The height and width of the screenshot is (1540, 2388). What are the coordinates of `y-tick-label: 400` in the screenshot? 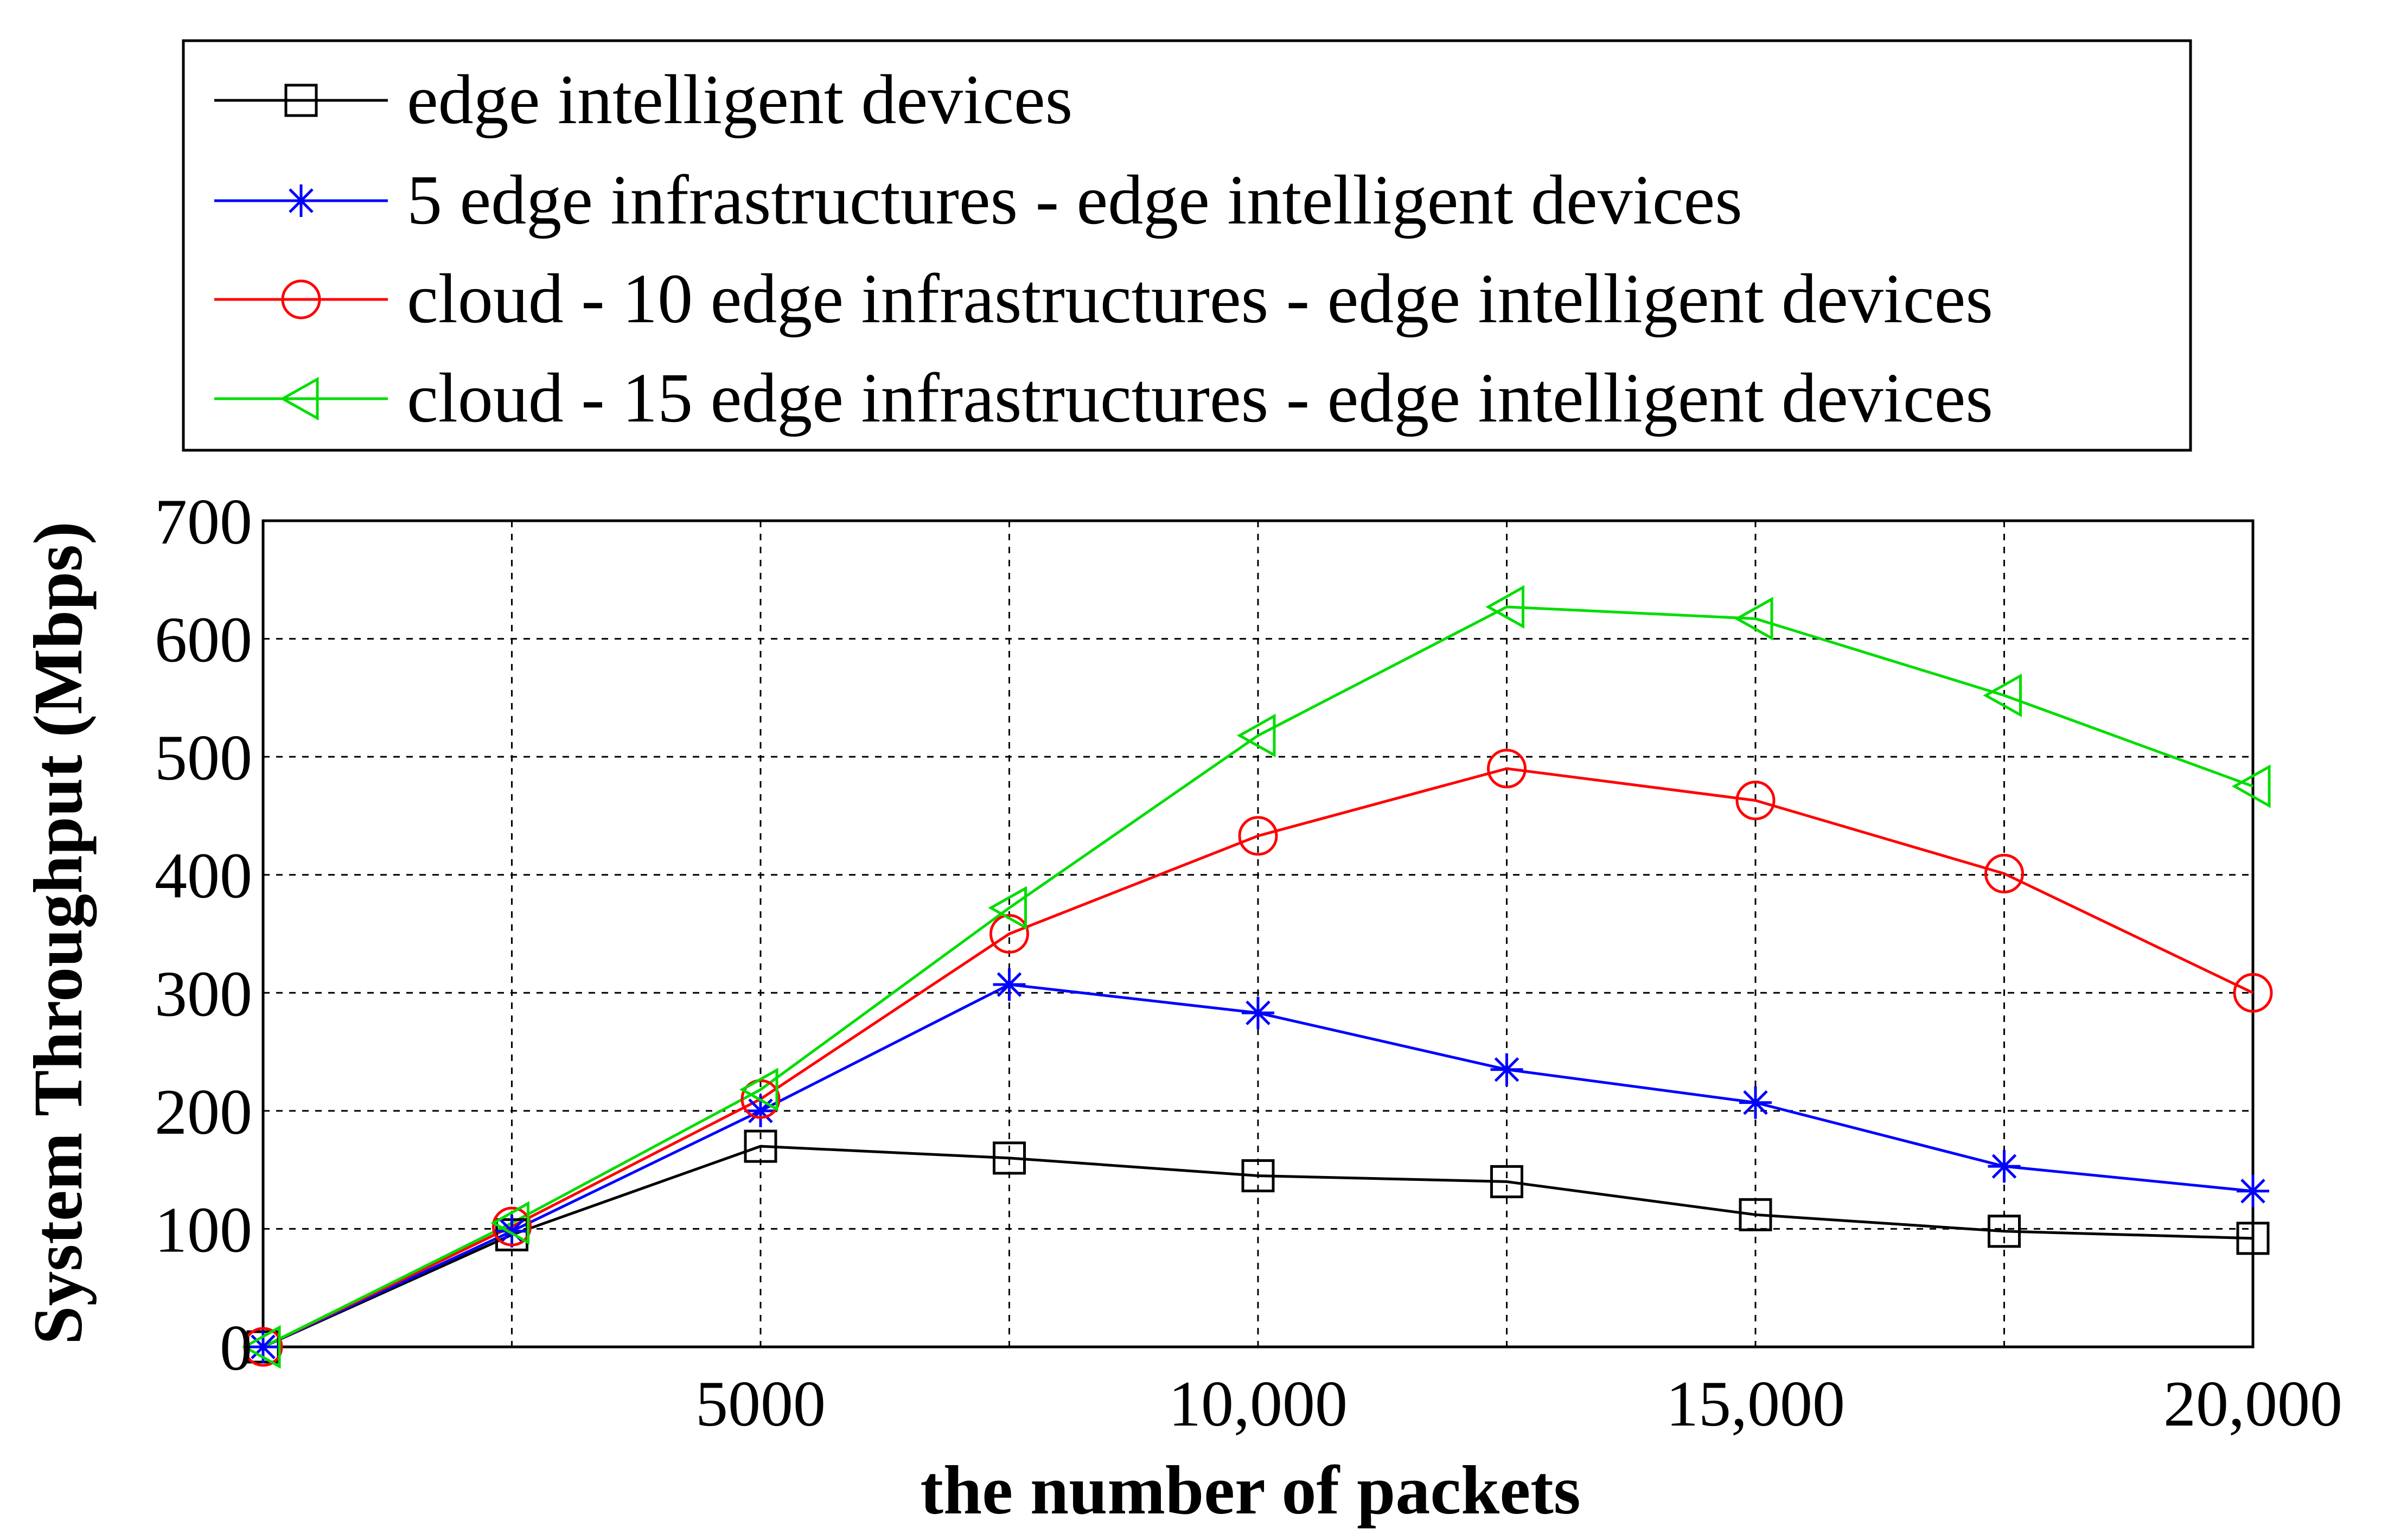 It's located at (203, 876).